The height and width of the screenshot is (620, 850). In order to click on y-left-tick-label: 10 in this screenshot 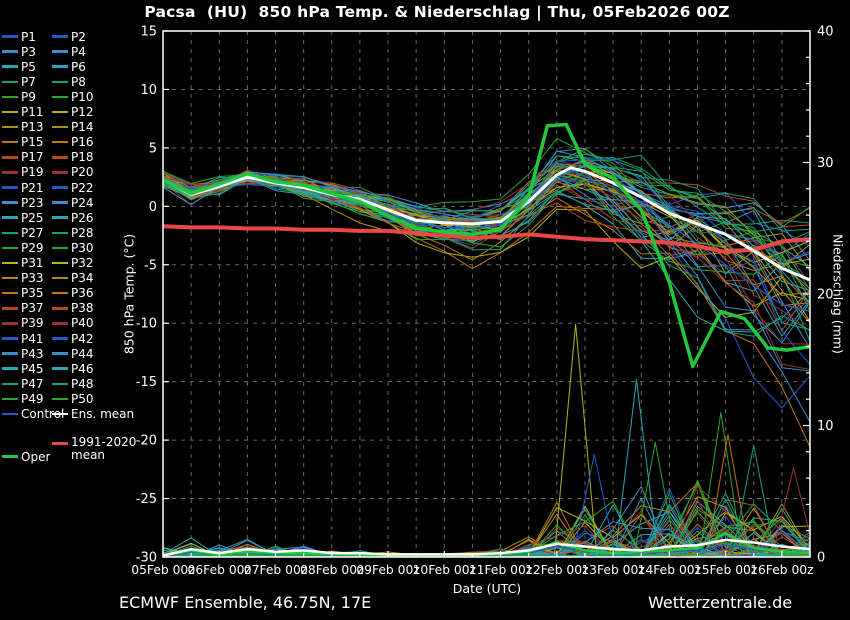, I will do `click(148, 90)`.